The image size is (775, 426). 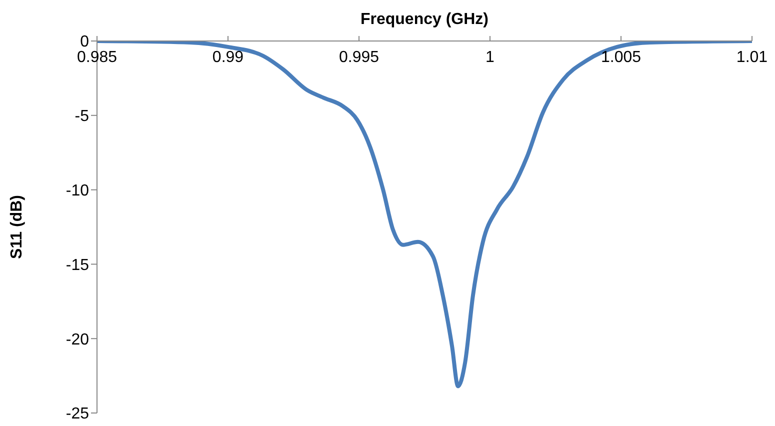 I want to click on y-tick-label: -5, so click(x=82, y=117).